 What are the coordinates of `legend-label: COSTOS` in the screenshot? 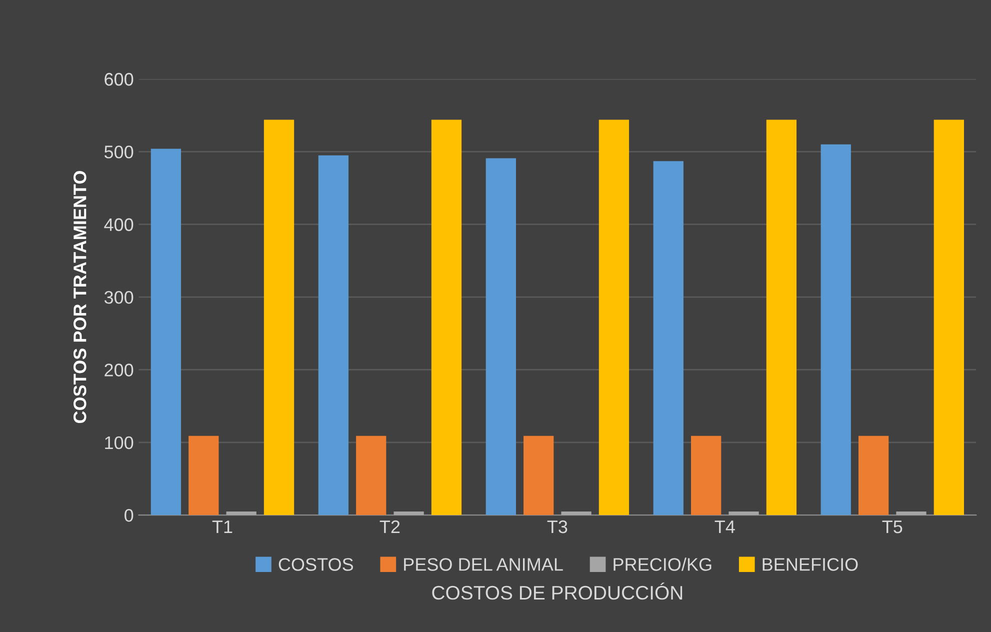 It's located at (316, 564).